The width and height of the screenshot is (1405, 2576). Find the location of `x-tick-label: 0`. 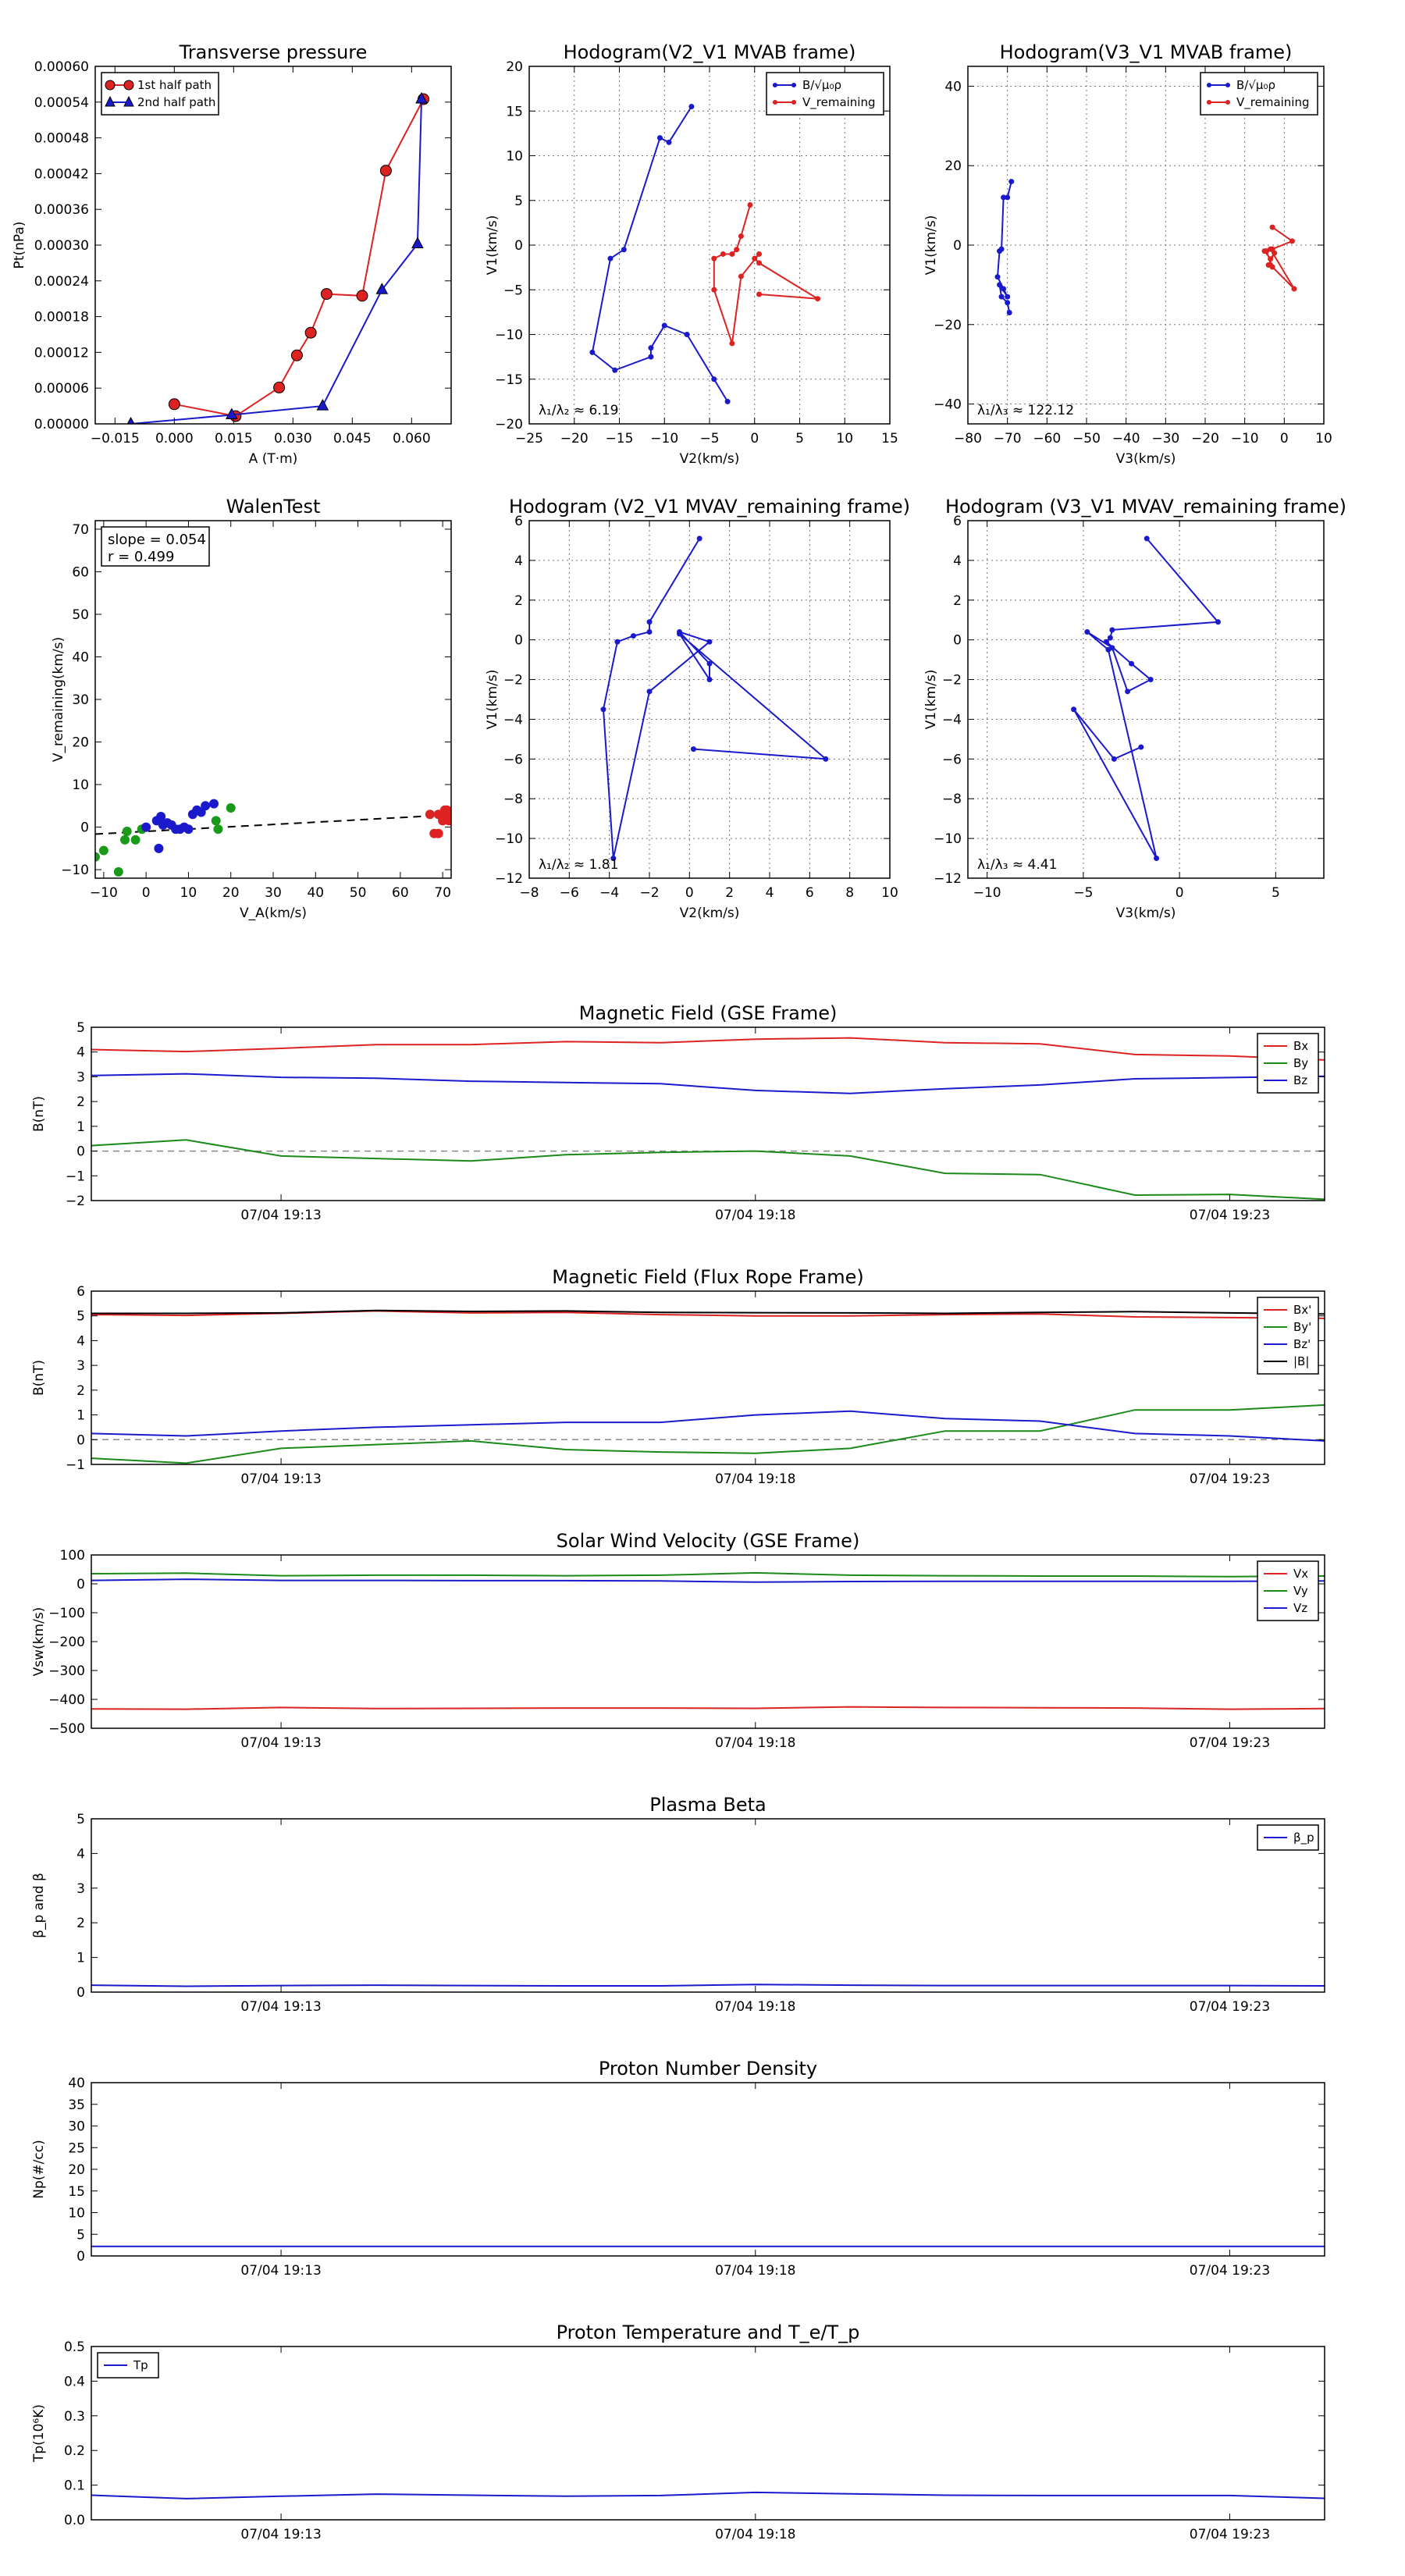

x-tick-label: 0 is located at coordinates (146, 893).